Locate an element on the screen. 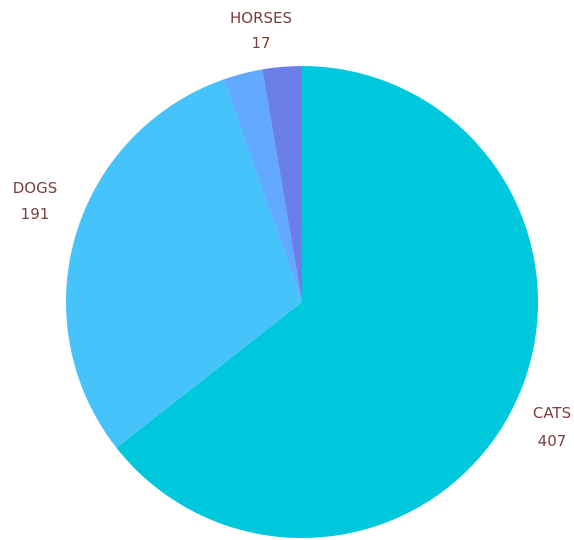 This screenshot has width=574, height=540. pie-slice-unlabeled is located at coordinates (262, 185).